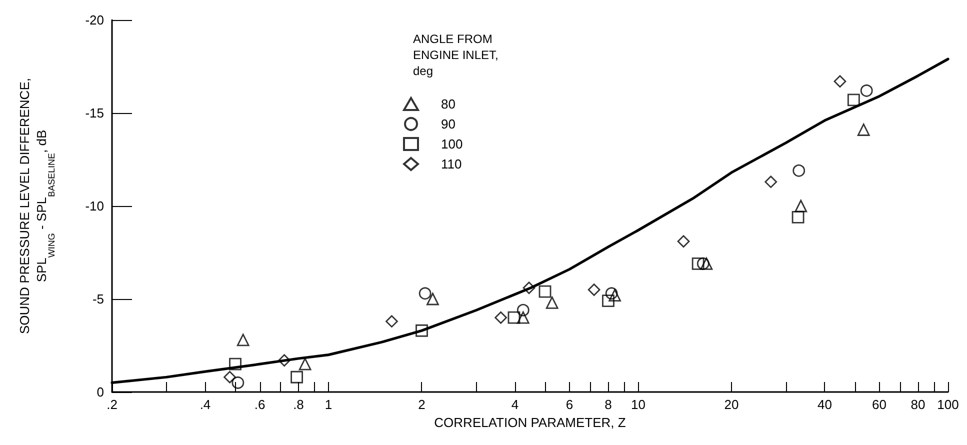  What do you see at coordinates (455, 55) in the screenshot?
I see `legend-title: ANGLE FROM ENGINE INLET, deg` at bounding box center [455, 55].